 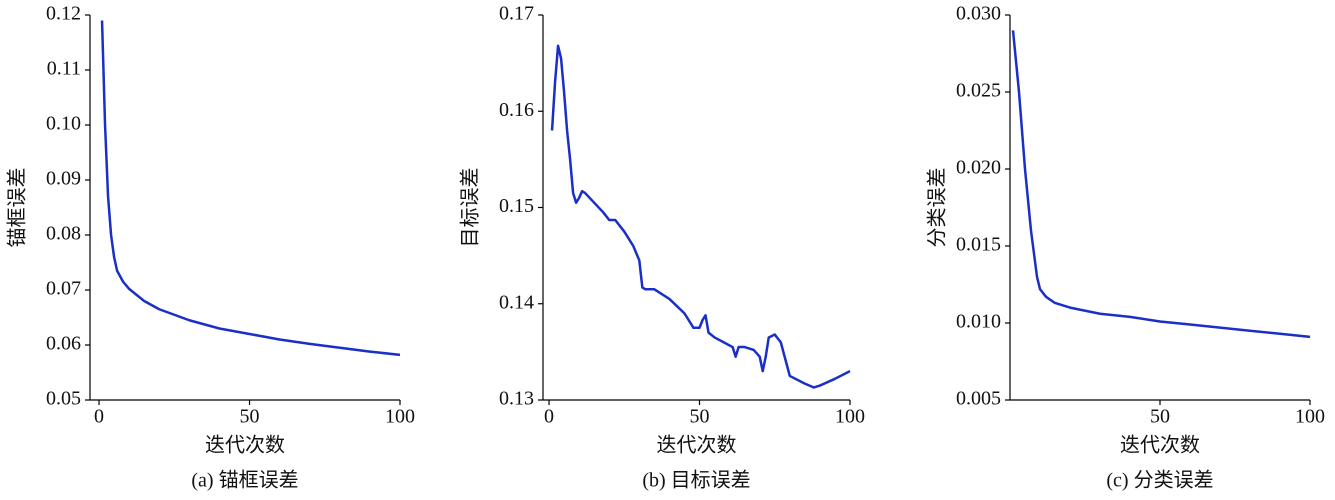 What do you see at coordinates (63, 344) in the screenshot?
I see `y-tick-label: 0.06` at bounding box center [63, 344].